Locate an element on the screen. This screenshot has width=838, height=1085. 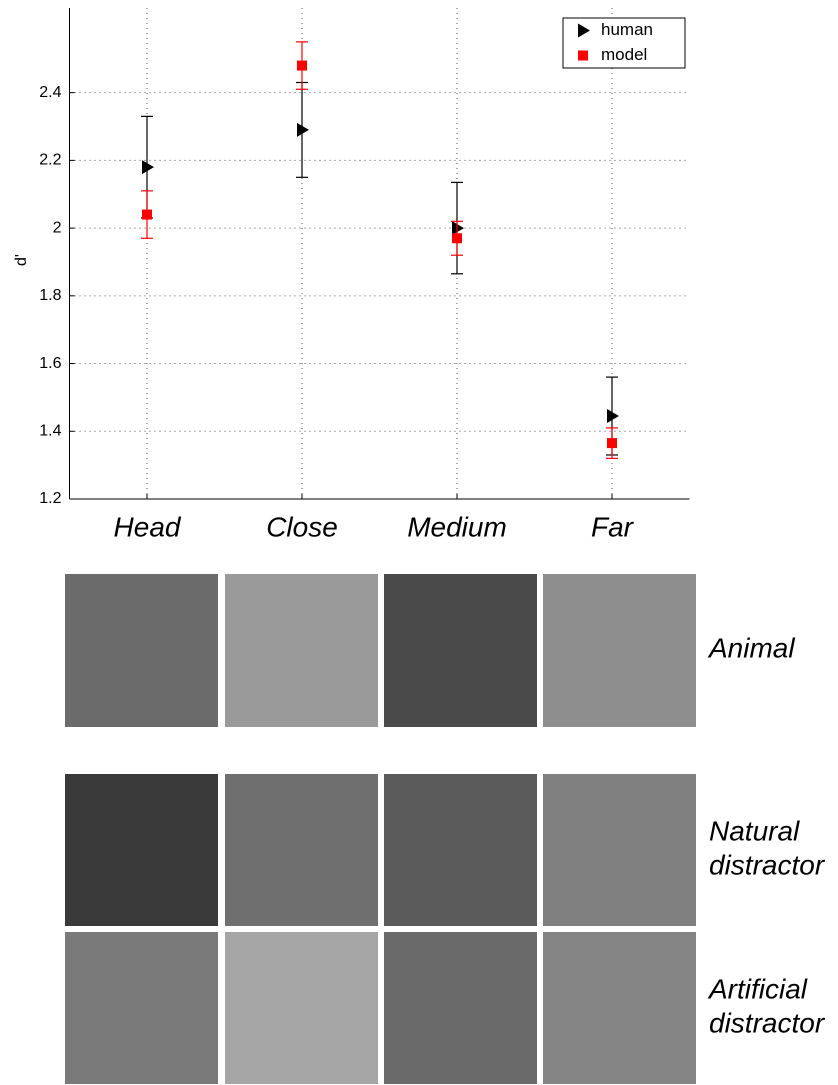
legend-label: model is located at coordinates (624, 54).